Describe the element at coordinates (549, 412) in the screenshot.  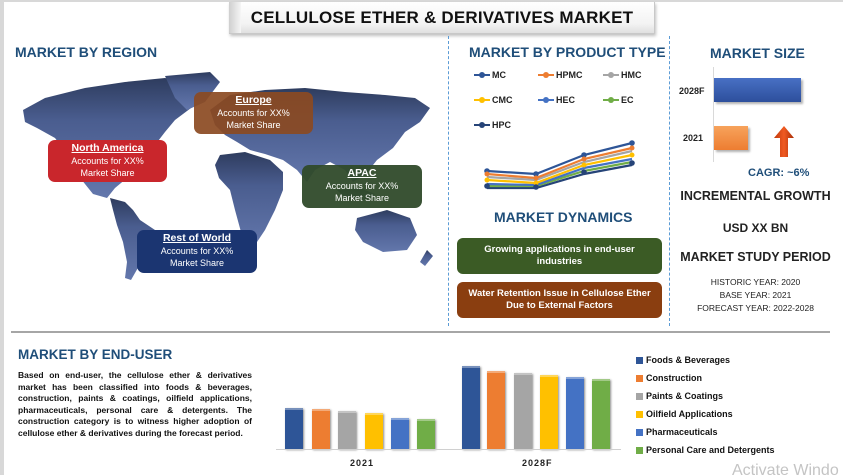
I see `bar-2028f-oilfield` at that location.